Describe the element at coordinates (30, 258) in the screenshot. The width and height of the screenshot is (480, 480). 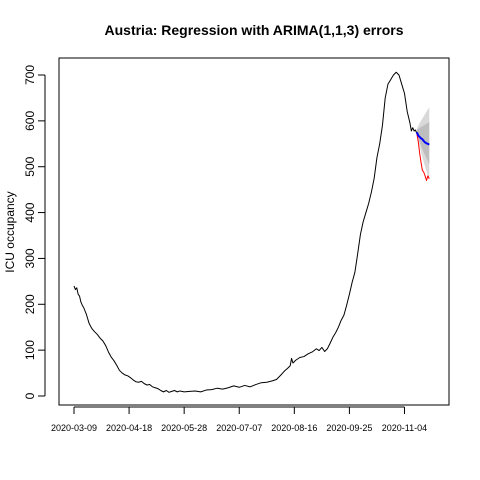
I see `y-tick-label-300: 300` at that location.